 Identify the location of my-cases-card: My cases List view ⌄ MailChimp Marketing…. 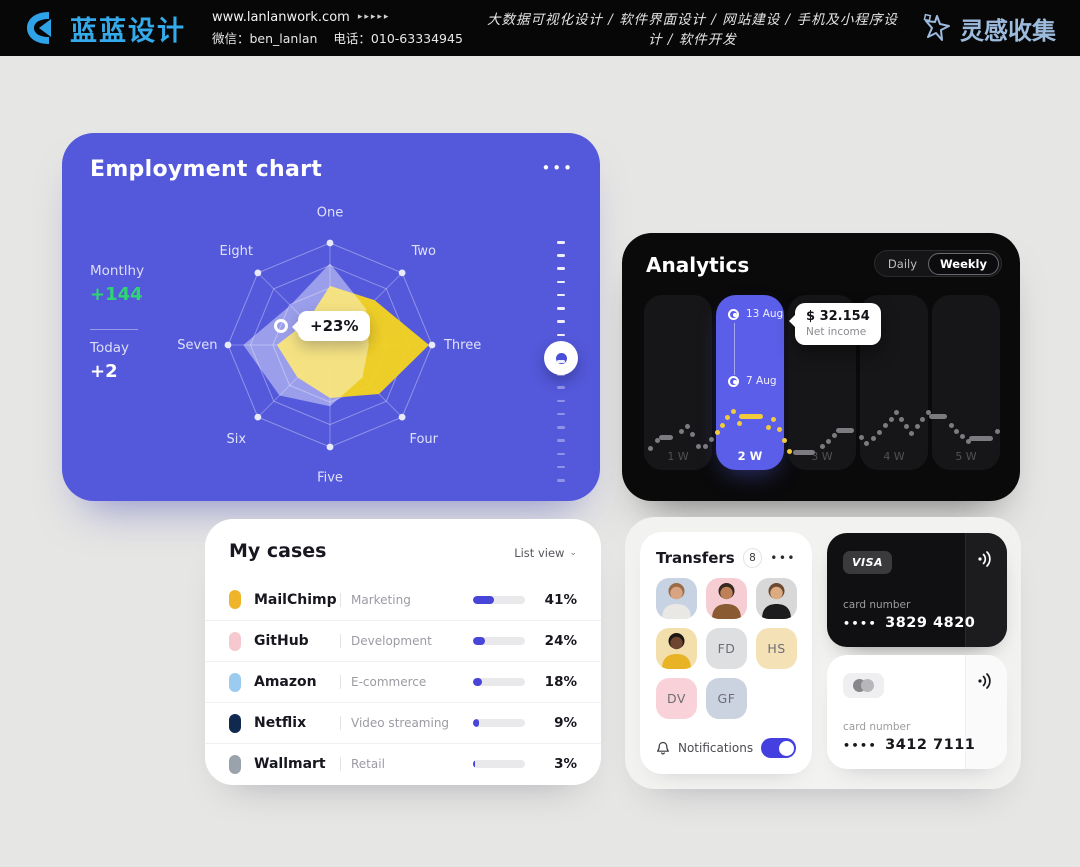
(403, 652).